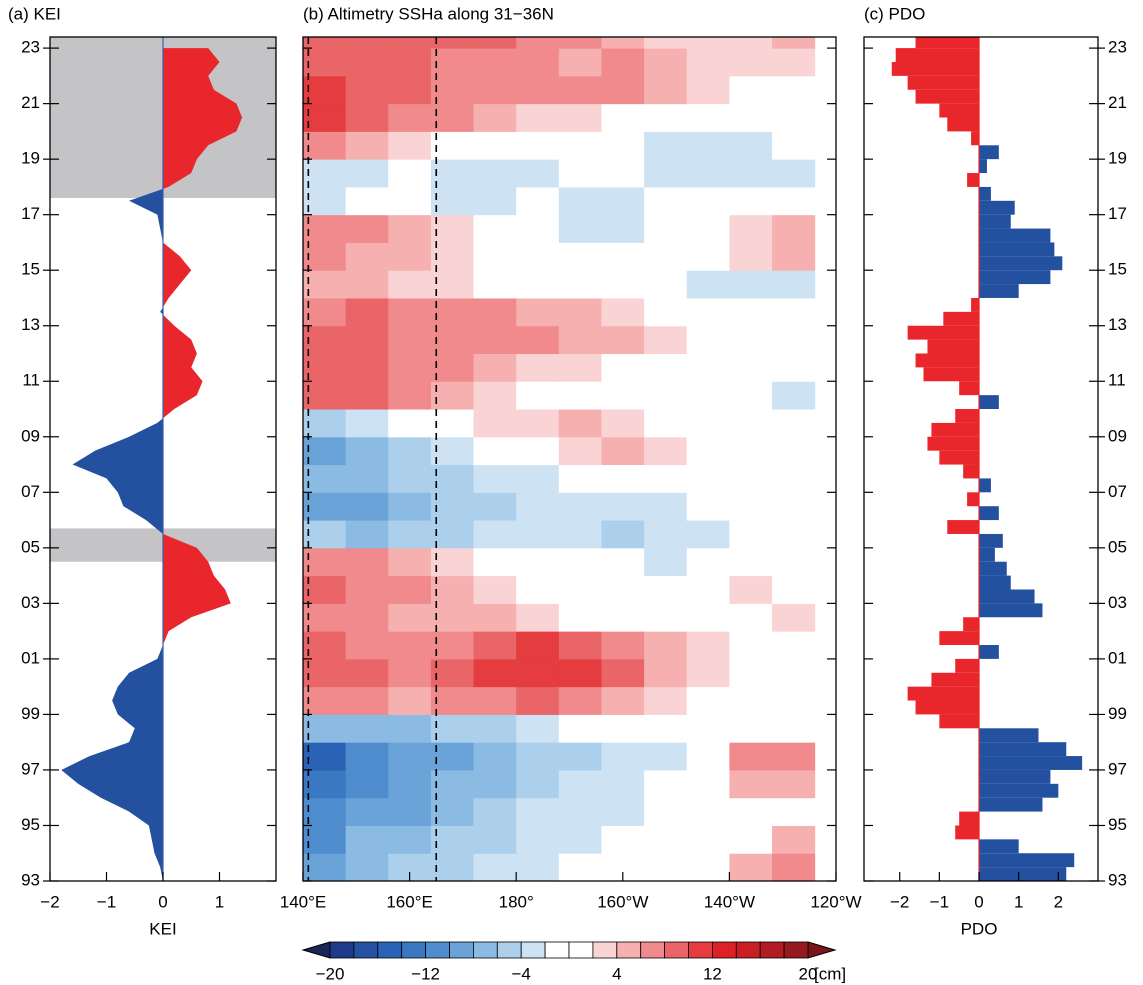 This screenshot has height=985, width=1143. I want to click on x-tick-label: 140°E, so click(303, 901).